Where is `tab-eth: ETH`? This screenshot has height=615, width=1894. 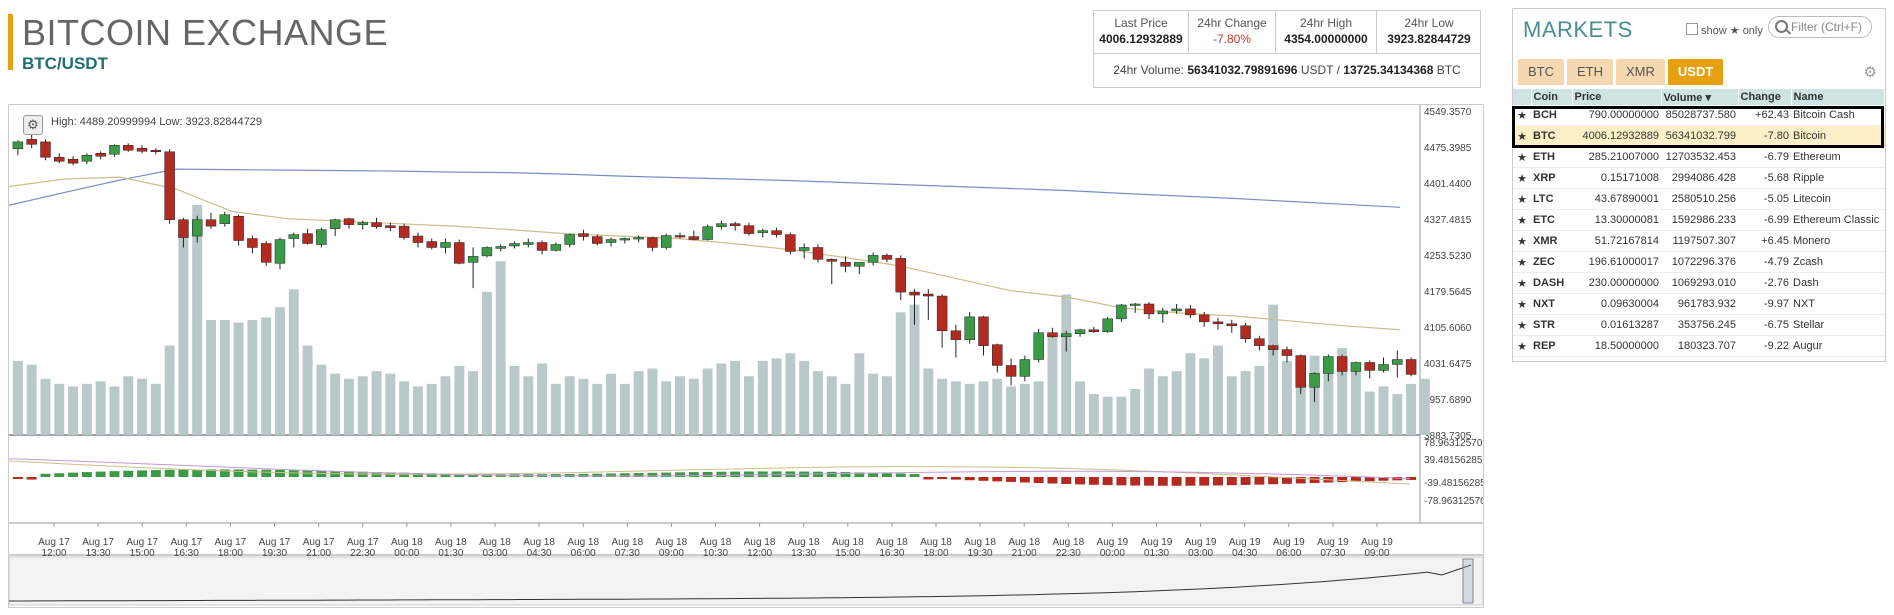
tab-eth: ETH is located at coordinates (1590, 72).